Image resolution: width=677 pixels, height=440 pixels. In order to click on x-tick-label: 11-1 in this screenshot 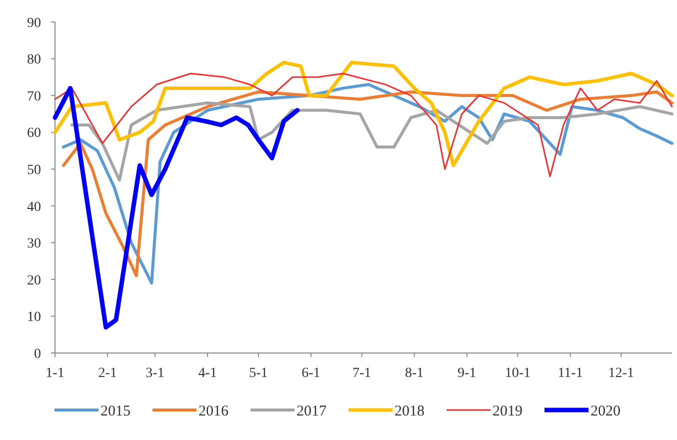, I will do `click(570, 373)`.